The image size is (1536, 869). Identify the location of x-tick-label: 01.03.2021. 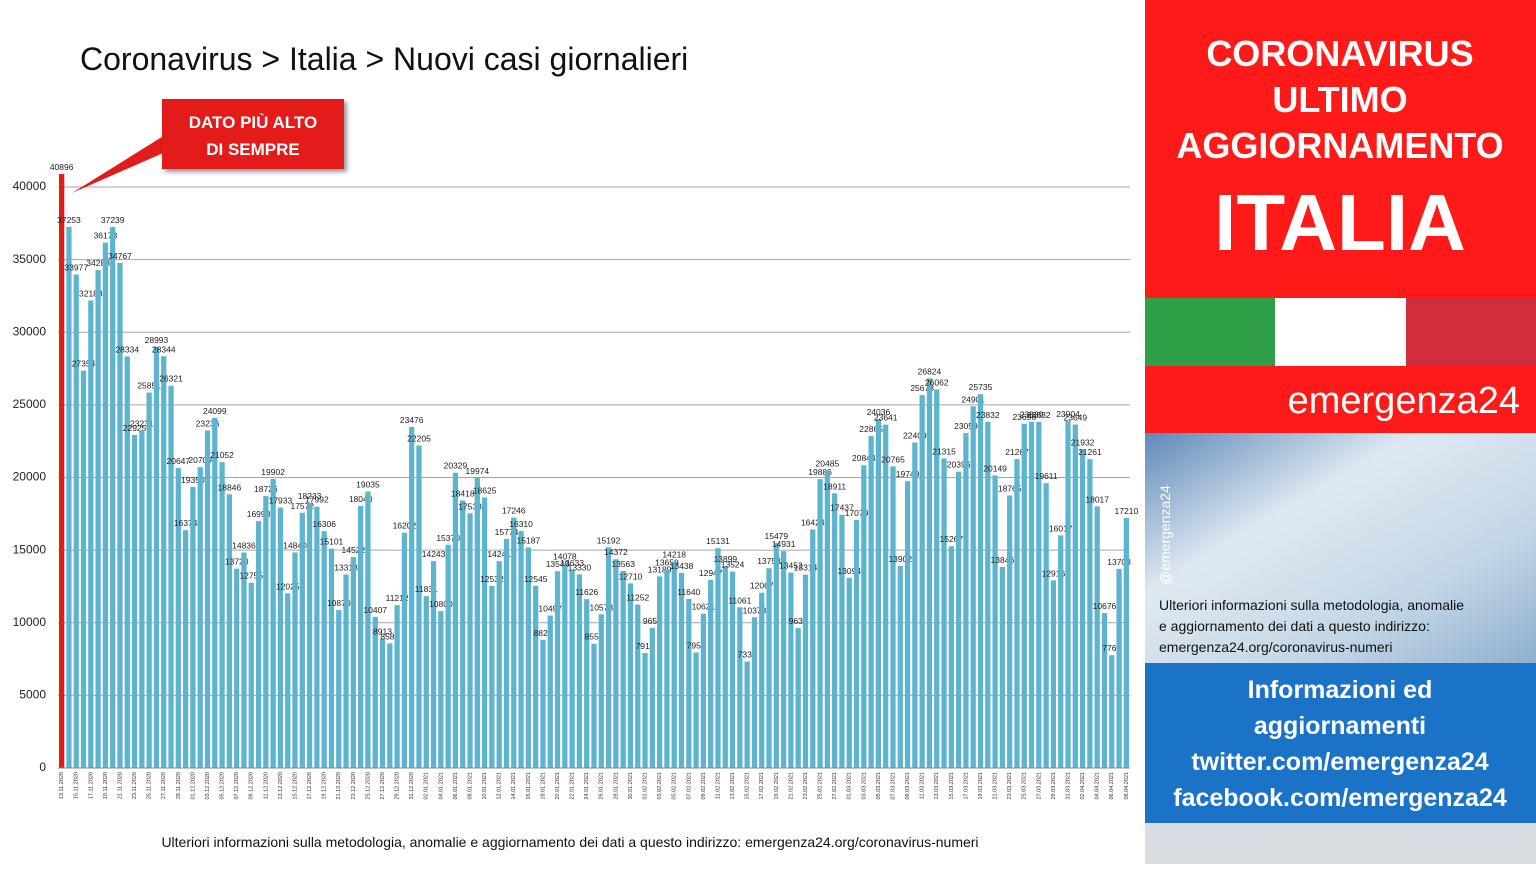
(850, 786).